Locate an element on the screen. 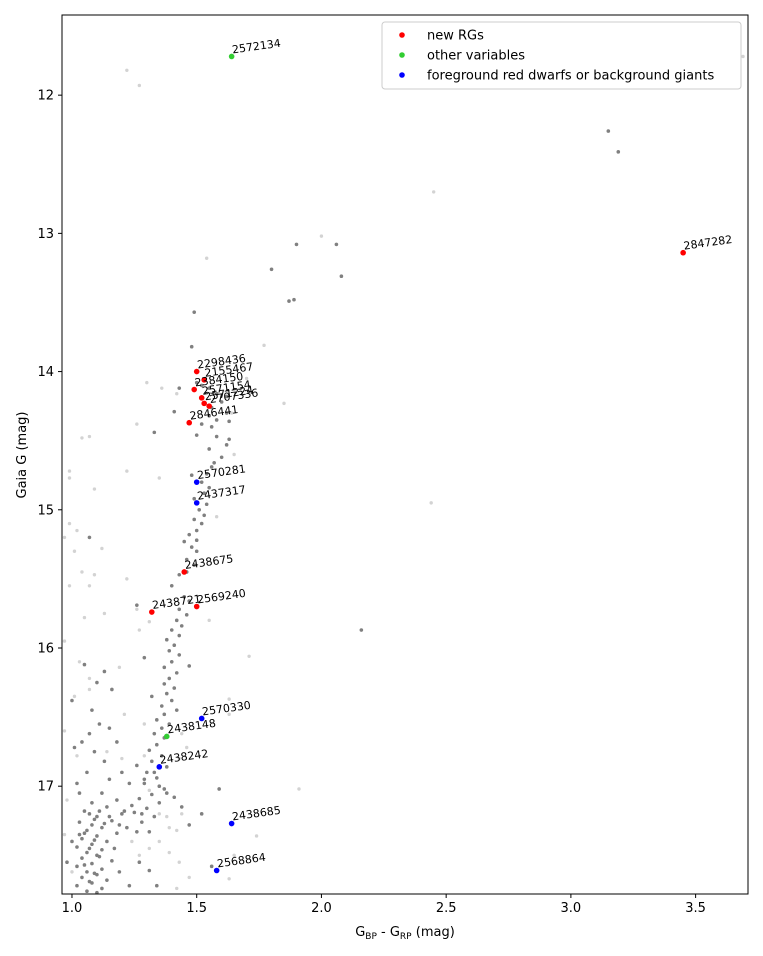  y-tick-label: 17 is located at coordinates (45, 787).